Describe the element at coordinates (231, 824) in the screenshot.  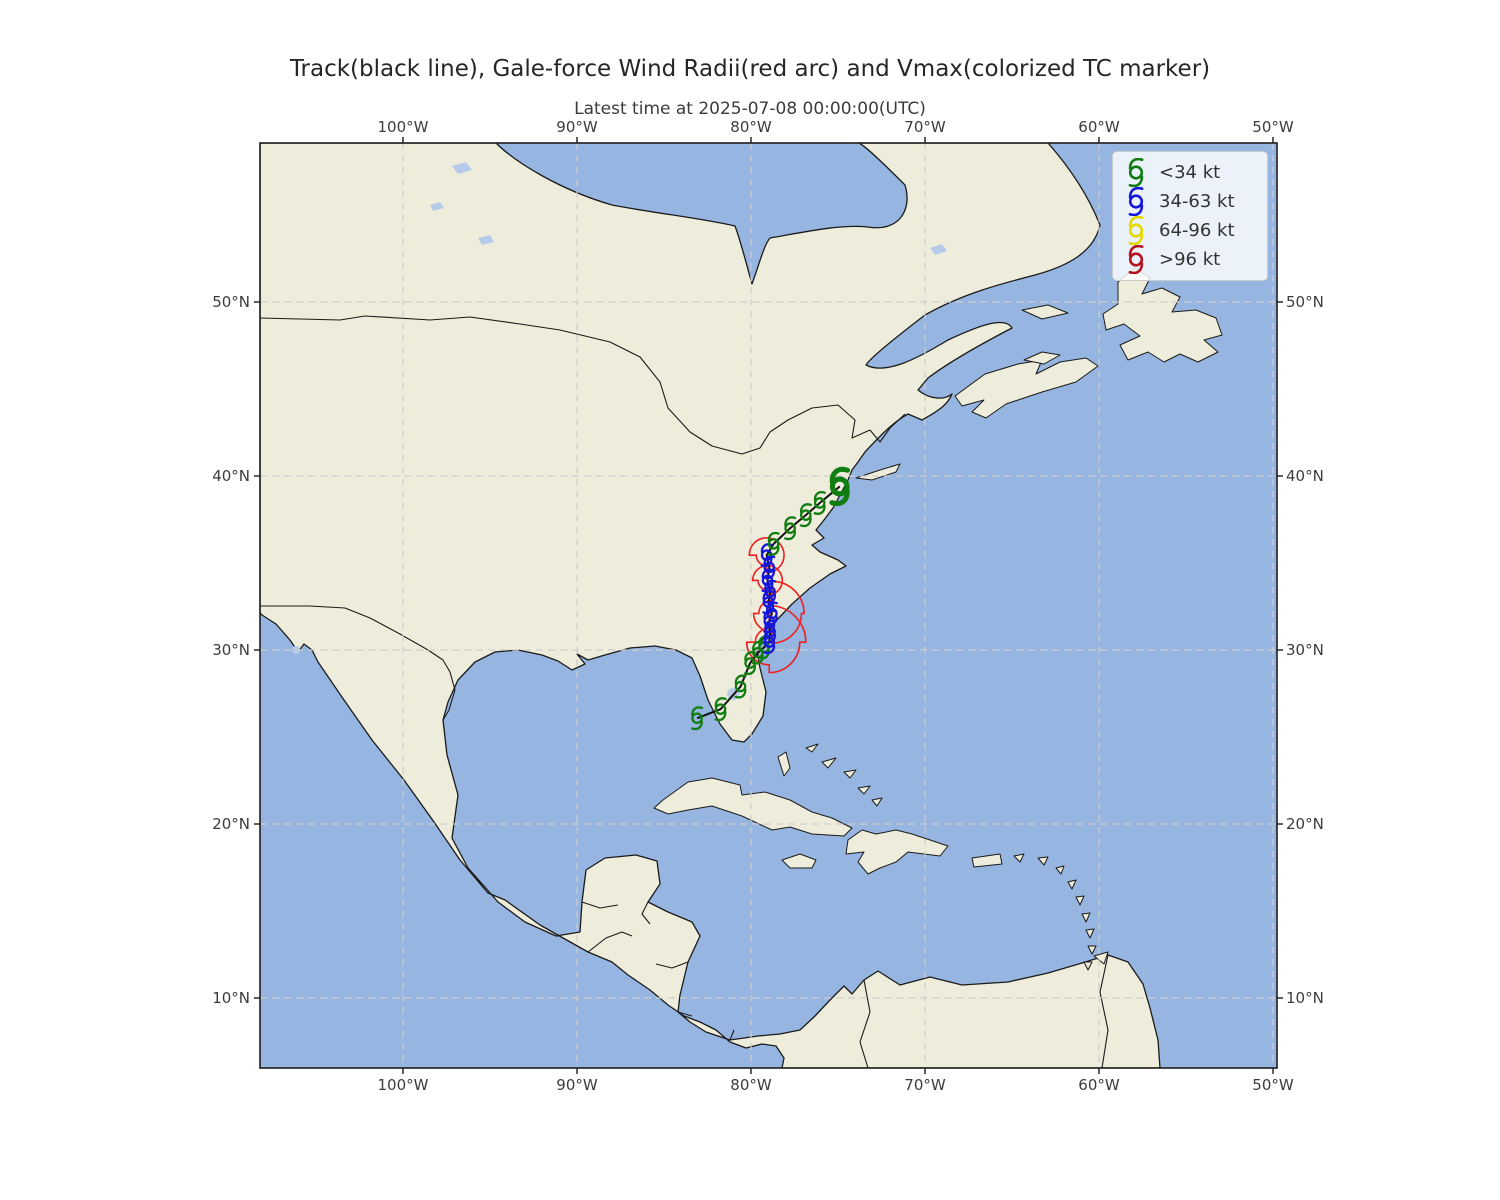
I see `lat-label-left: 20°N` at that location.